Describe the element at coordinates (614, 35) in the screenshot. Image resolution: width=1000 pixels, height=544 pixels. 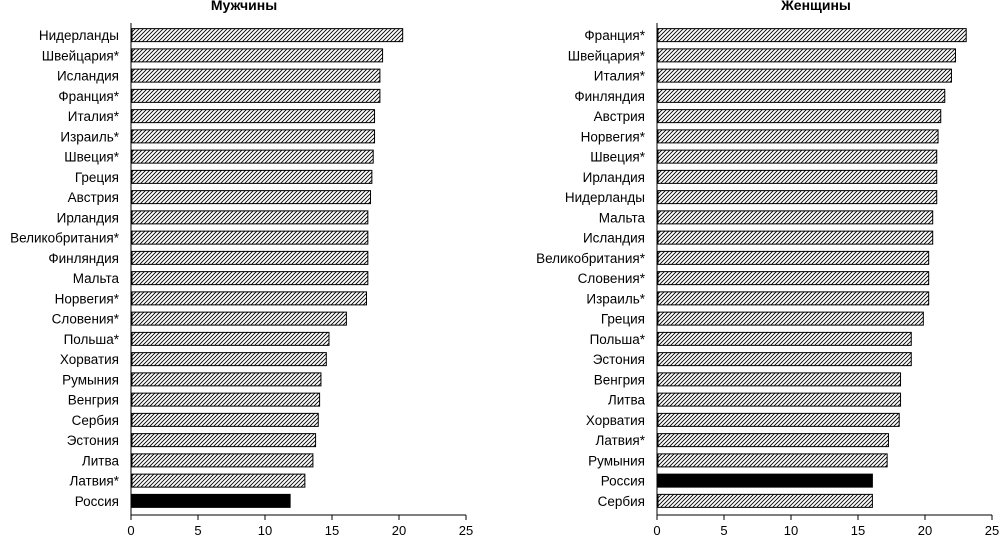
I see `category-label: Франция*` at that location.